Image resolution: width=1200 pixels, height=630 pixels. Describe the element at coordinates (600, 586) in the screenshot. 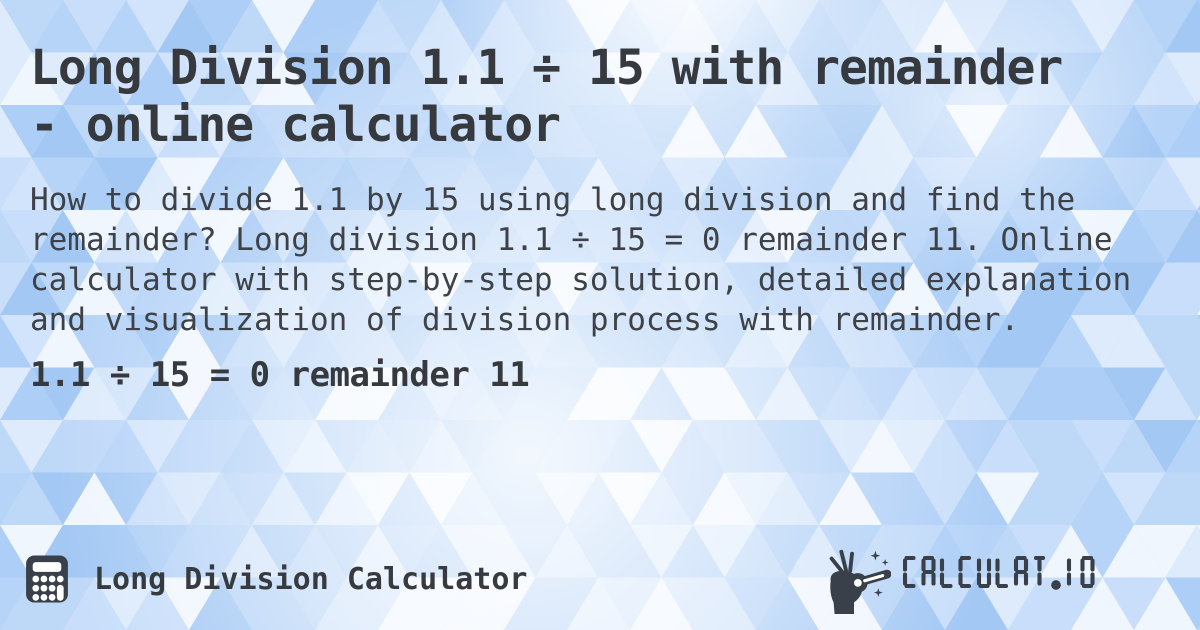

I see `footer-bar: Long Division Calculator` at that location.